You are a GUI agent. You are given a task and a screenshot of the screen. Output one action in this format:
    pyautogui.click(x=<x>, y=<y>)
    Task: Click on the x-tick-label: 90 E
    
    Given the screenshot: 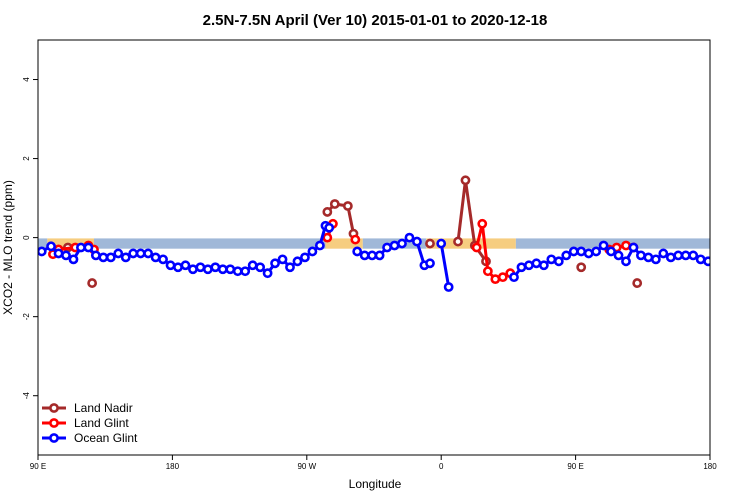 What is the action you would take?
    pyautogui.click(x=575, y=466)
    